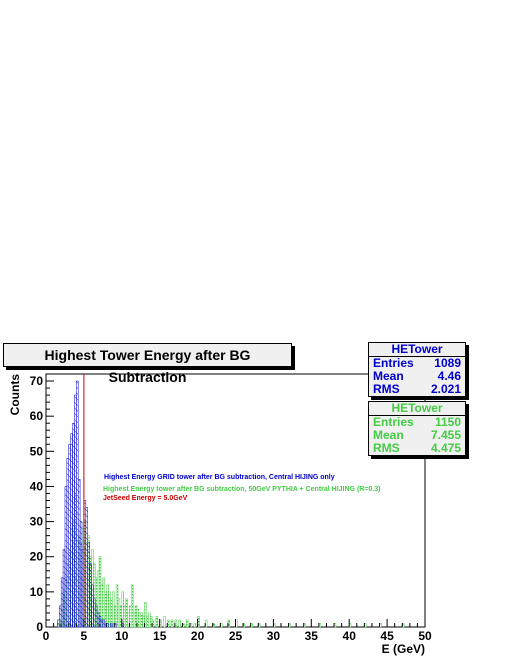 The width and height of the screenshot is (510, 660). Describe the element at coordinates (417, 389) in the screenshot. I see `stats-row-rms: RMS 2.021` at that location.